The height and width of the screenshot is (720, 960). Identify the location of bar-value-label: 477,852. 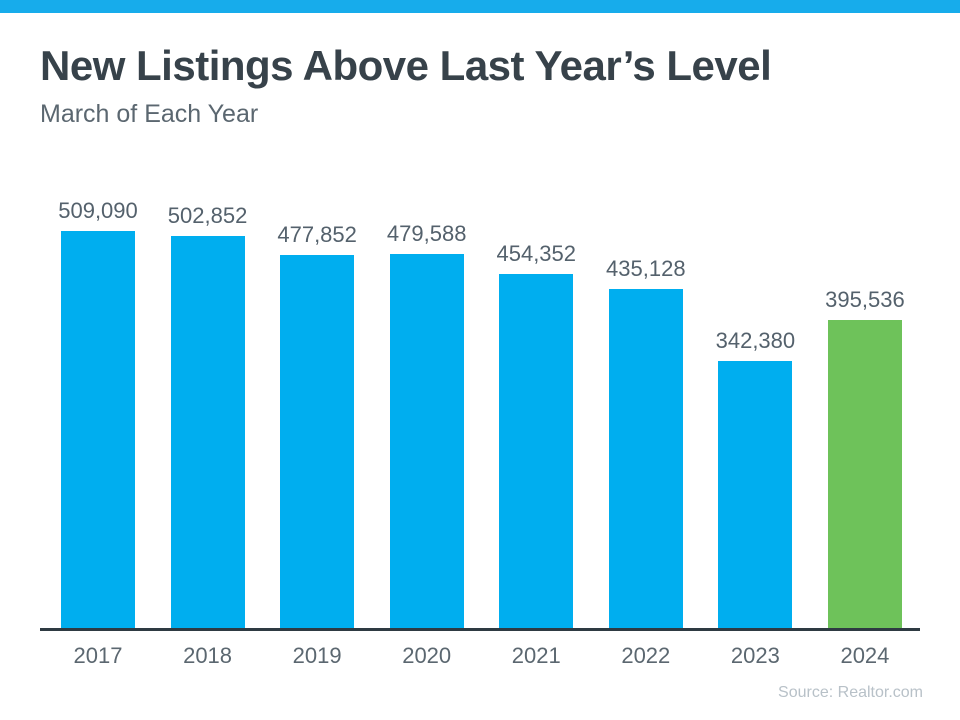
(317, 234).